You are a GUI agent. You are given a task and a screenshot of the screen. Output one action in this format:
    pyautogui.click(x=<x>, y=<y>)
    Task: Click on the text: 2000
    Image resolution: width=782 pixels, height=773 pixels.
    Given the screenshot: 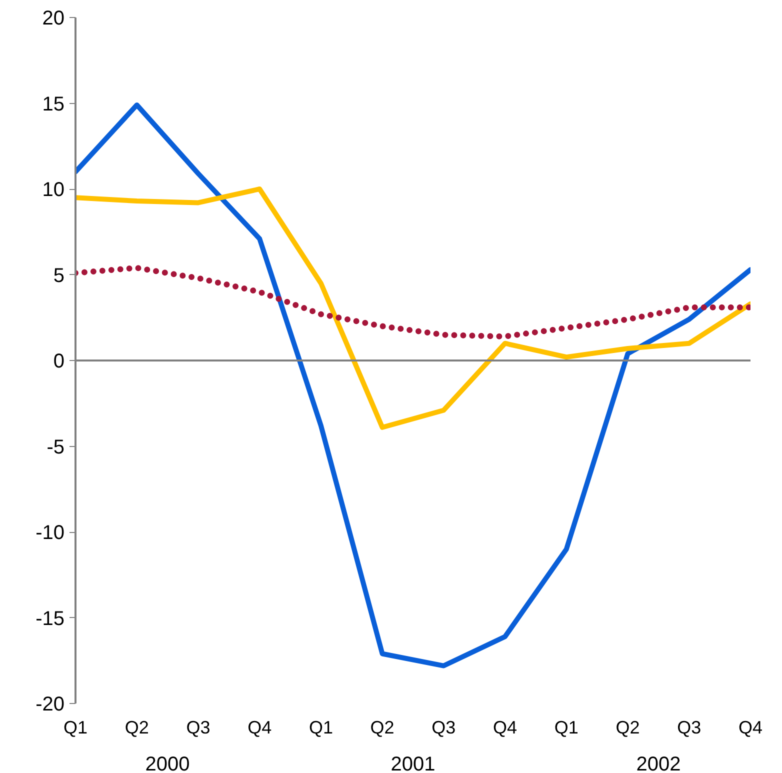 What is the action you would take?
    pyautogui.click(x=167, y=763)
    